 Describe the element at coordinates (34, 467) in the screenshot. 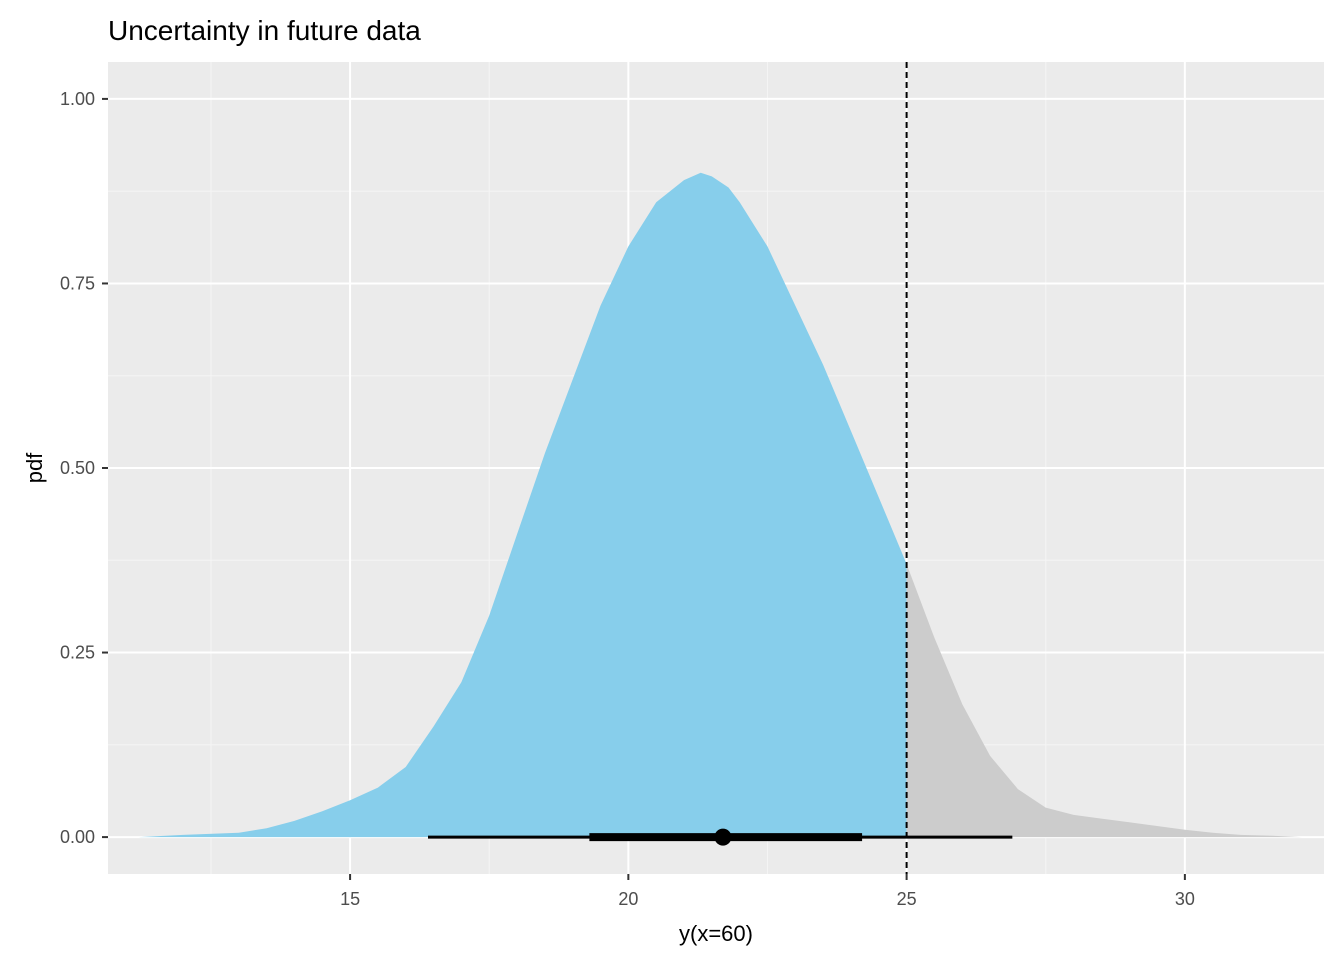

I see `y-axis-title: pdf` at that location.